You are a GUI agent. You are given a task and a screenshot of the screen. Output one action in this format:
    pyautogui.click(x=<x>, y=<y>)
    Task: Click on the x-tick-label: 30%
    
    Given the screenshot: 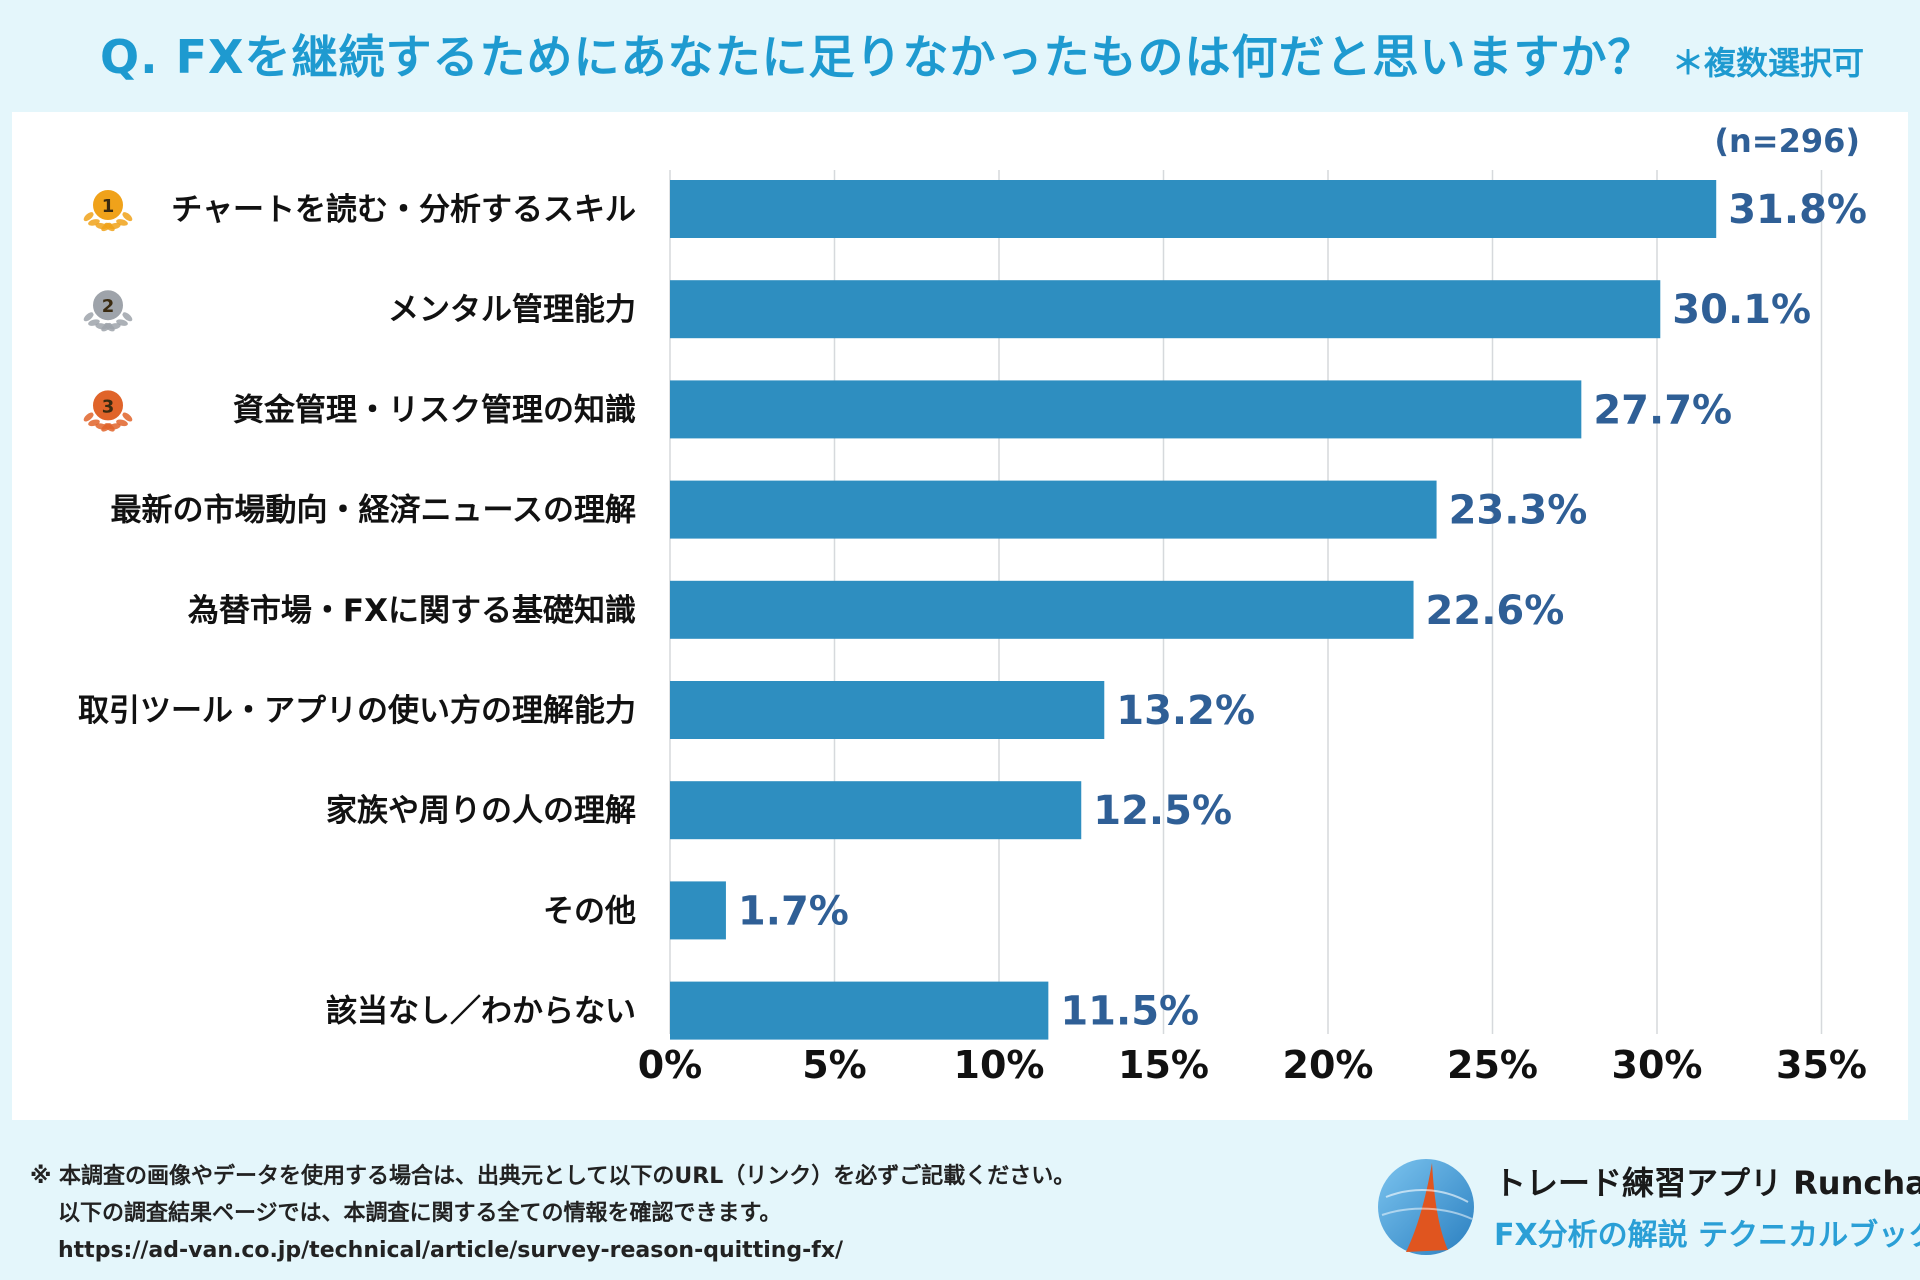 What is the action you would take?
    pyautogui.click(x=1657, y=1065)
    